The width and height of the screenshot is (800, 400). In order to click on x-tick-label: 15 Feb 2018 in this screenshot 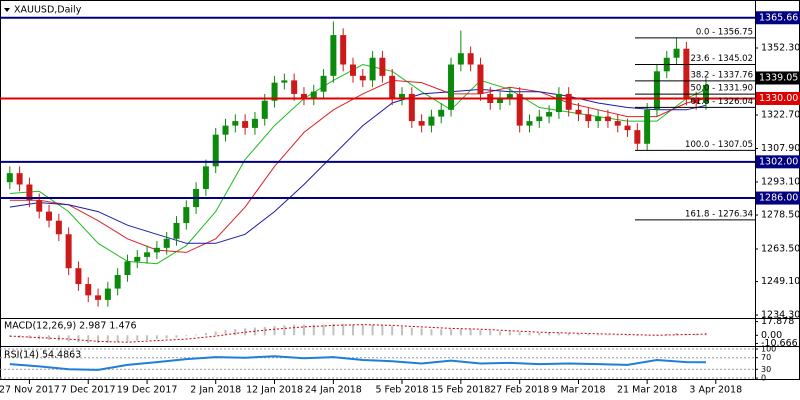, I will do `click(460, 390)`.